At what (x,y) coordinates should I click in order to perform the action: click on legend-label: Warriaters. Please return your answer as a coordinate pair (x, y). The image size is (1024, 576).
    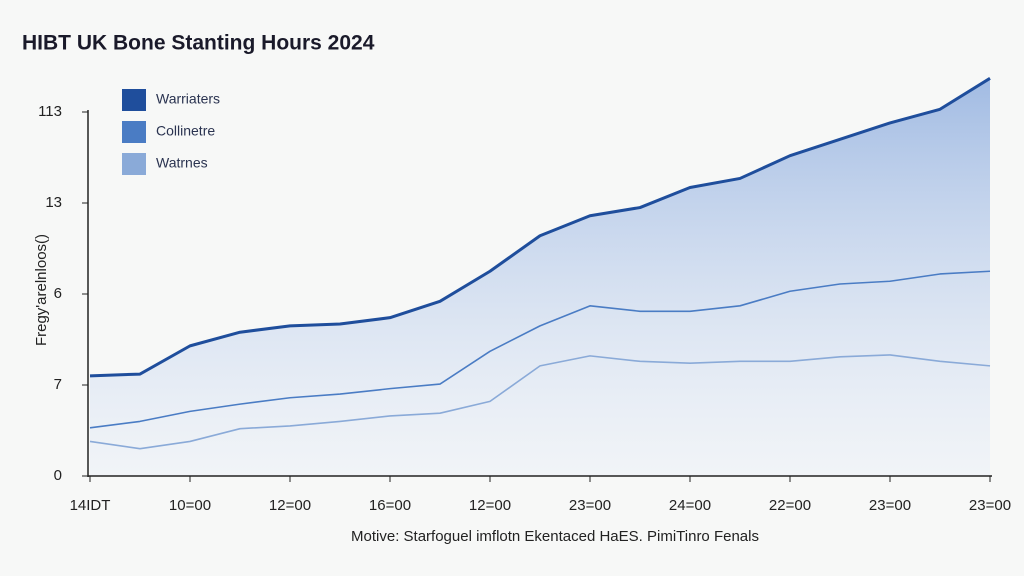
    Looking at the image, I should click on (188, 99).